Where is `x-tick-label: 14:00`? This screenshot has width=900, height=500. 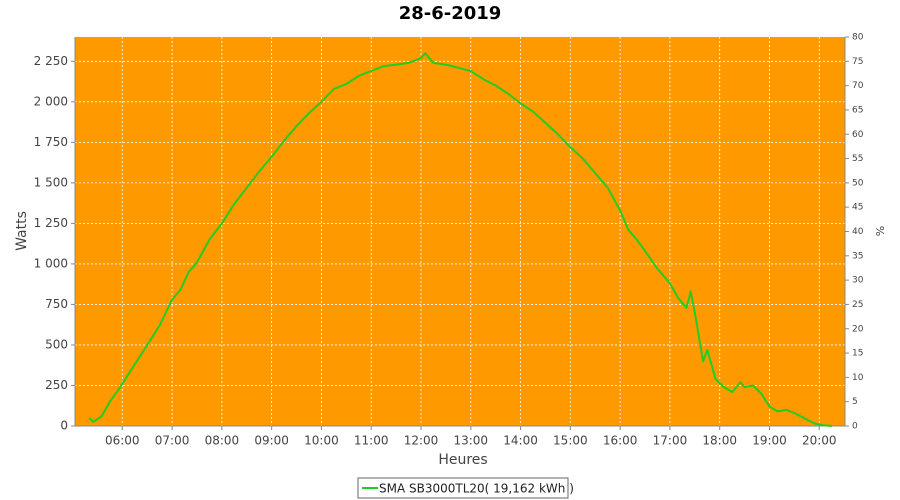 x-tick-label: 14:00 is located at coordinates (520, 441).